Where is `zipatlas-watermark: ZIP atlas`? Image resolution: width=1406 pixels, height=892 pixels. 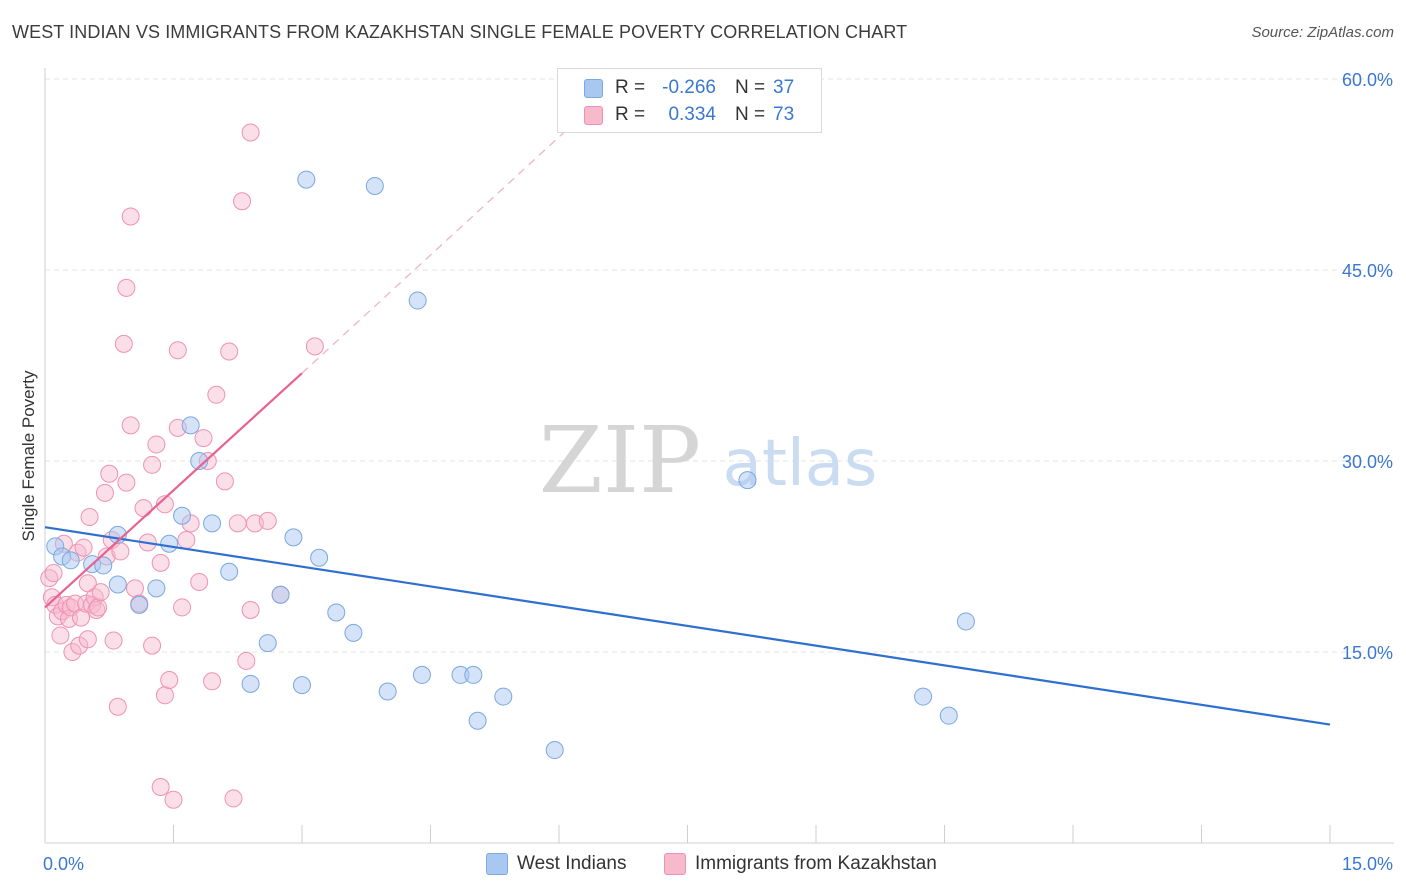
zipatlas-watermark: ZIP atlas is located at coordinates (708, 460).